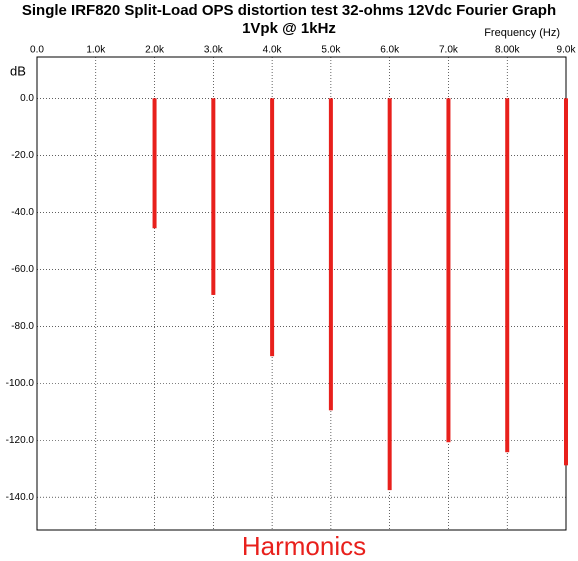  I want to click on x-axis-label: Frequency (Hz), so click(522, 33).